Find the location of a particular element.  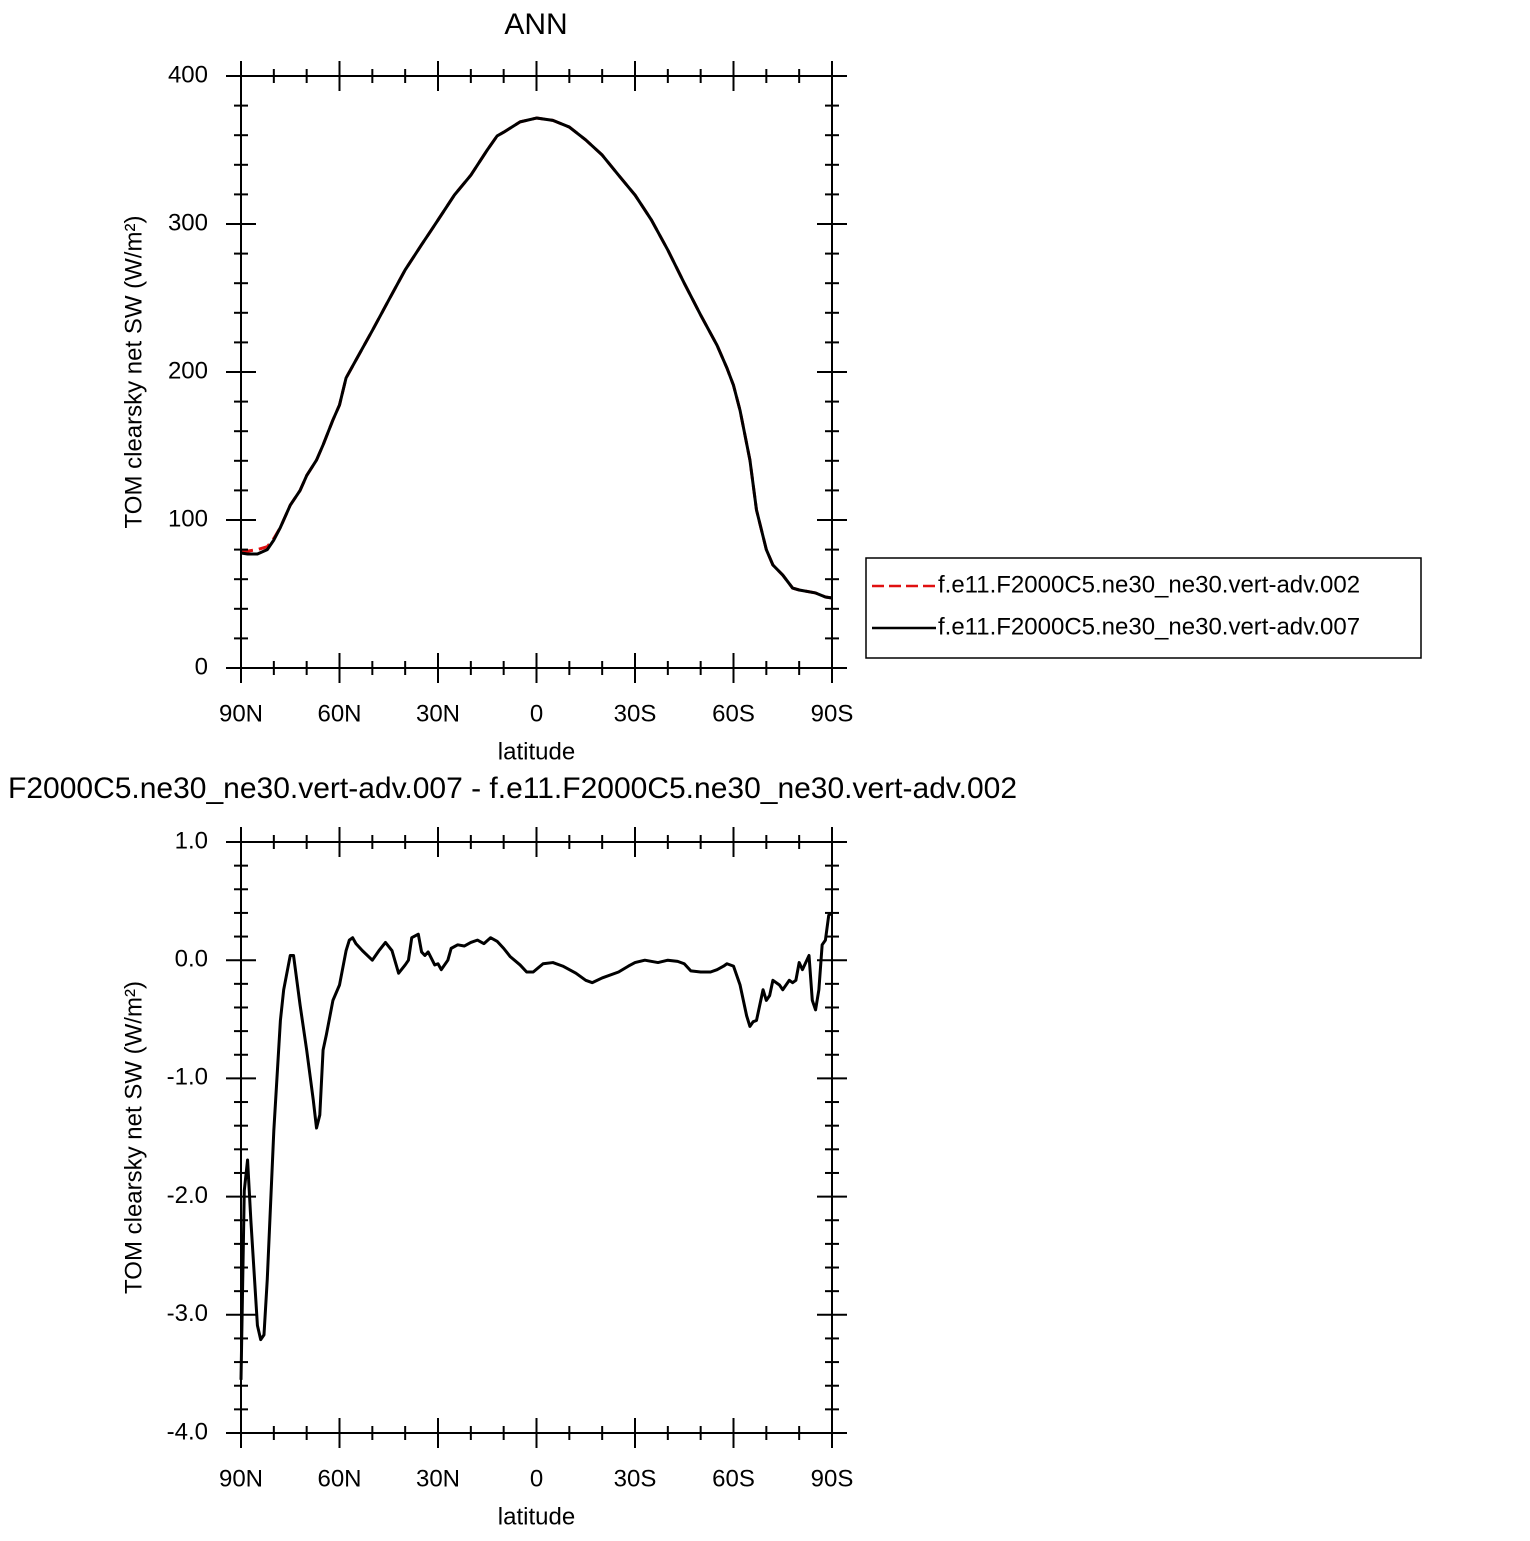

y-tick-label: 200 is located at coordinates (188, 370).